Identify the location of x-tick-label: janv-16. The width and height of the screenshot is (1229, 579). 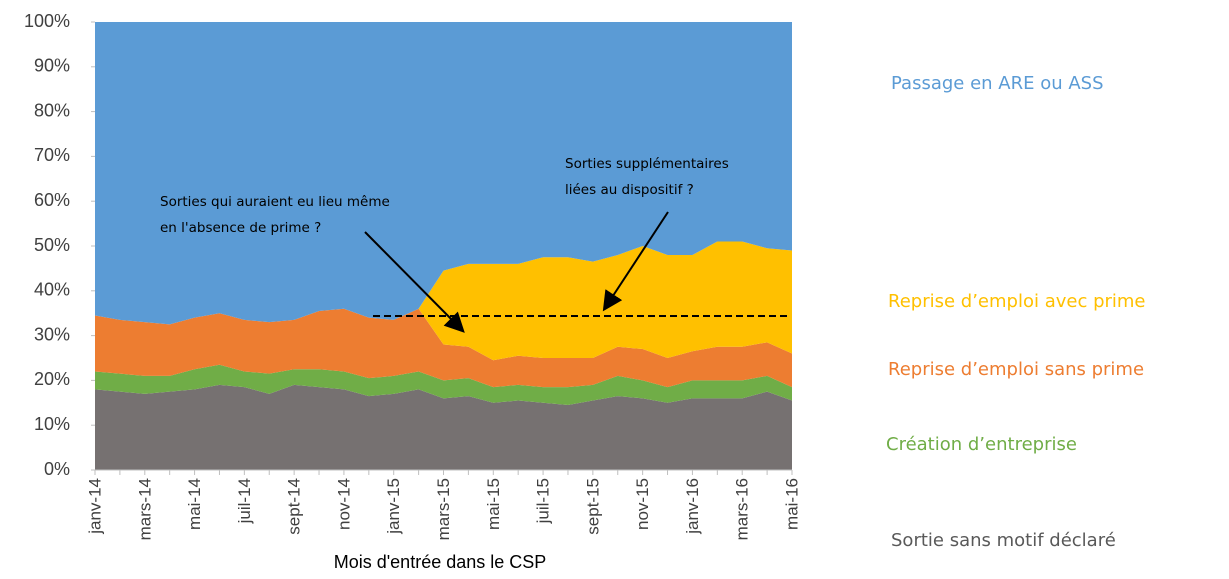
(692, 506).